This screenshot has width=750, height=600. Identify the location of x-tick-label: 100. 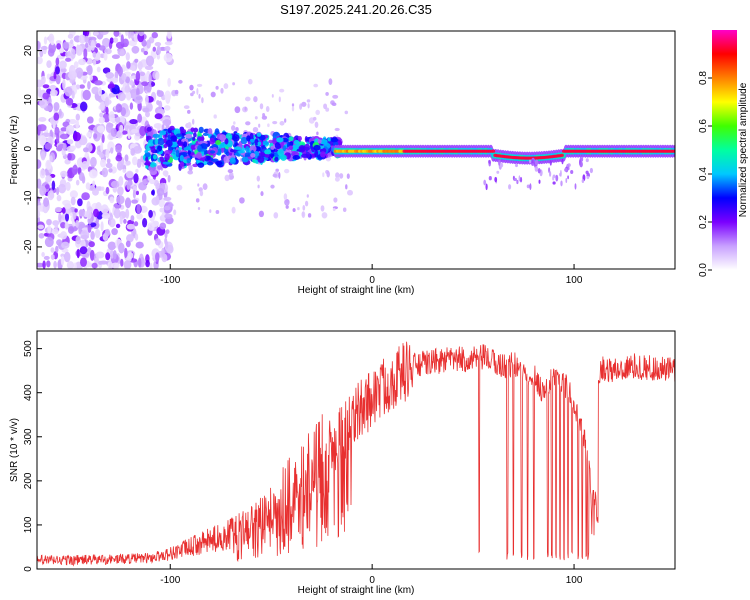
(574, 580).